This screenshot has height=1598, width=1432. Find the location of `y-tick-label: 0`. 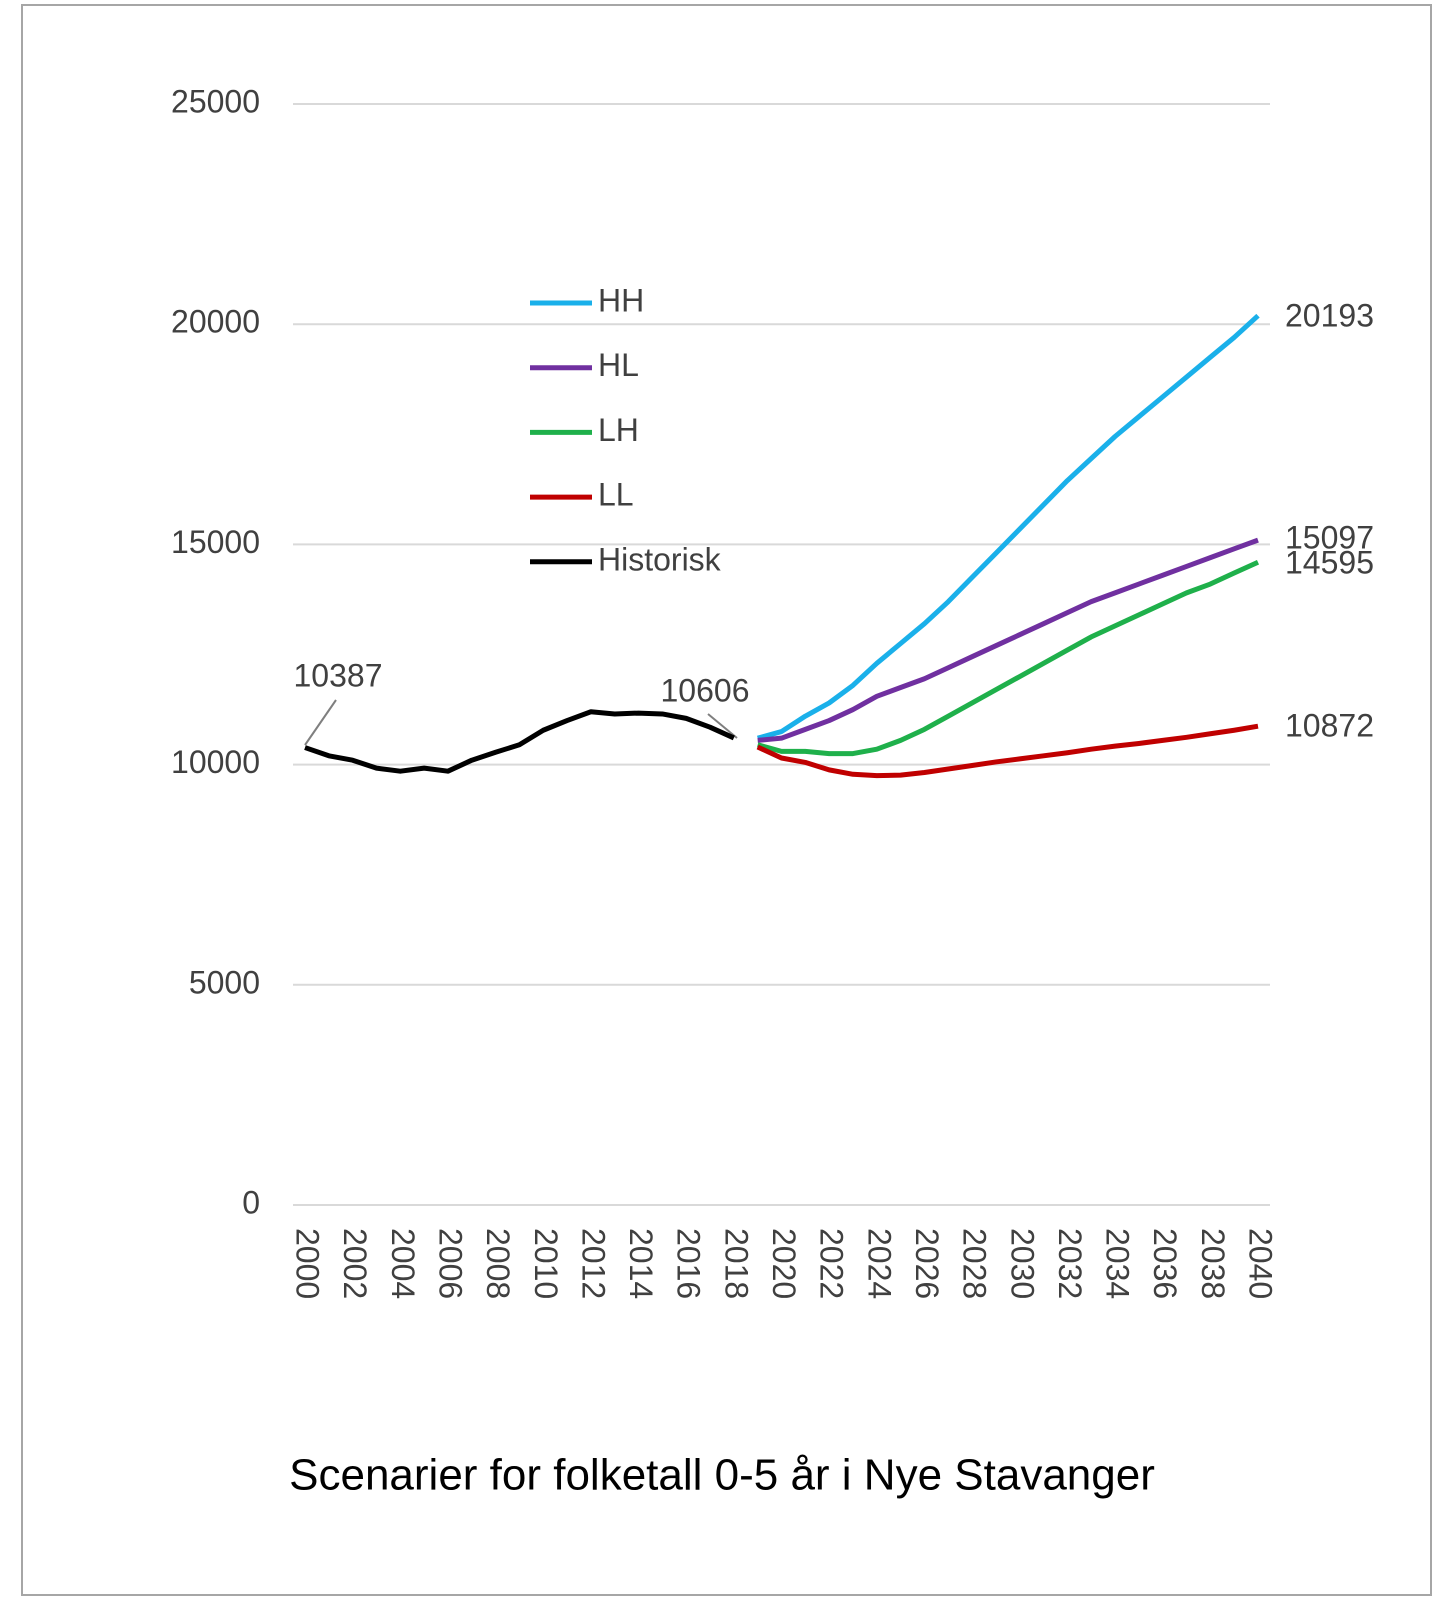

y-tick-label: 0 is located at coordinates (251, 1202).